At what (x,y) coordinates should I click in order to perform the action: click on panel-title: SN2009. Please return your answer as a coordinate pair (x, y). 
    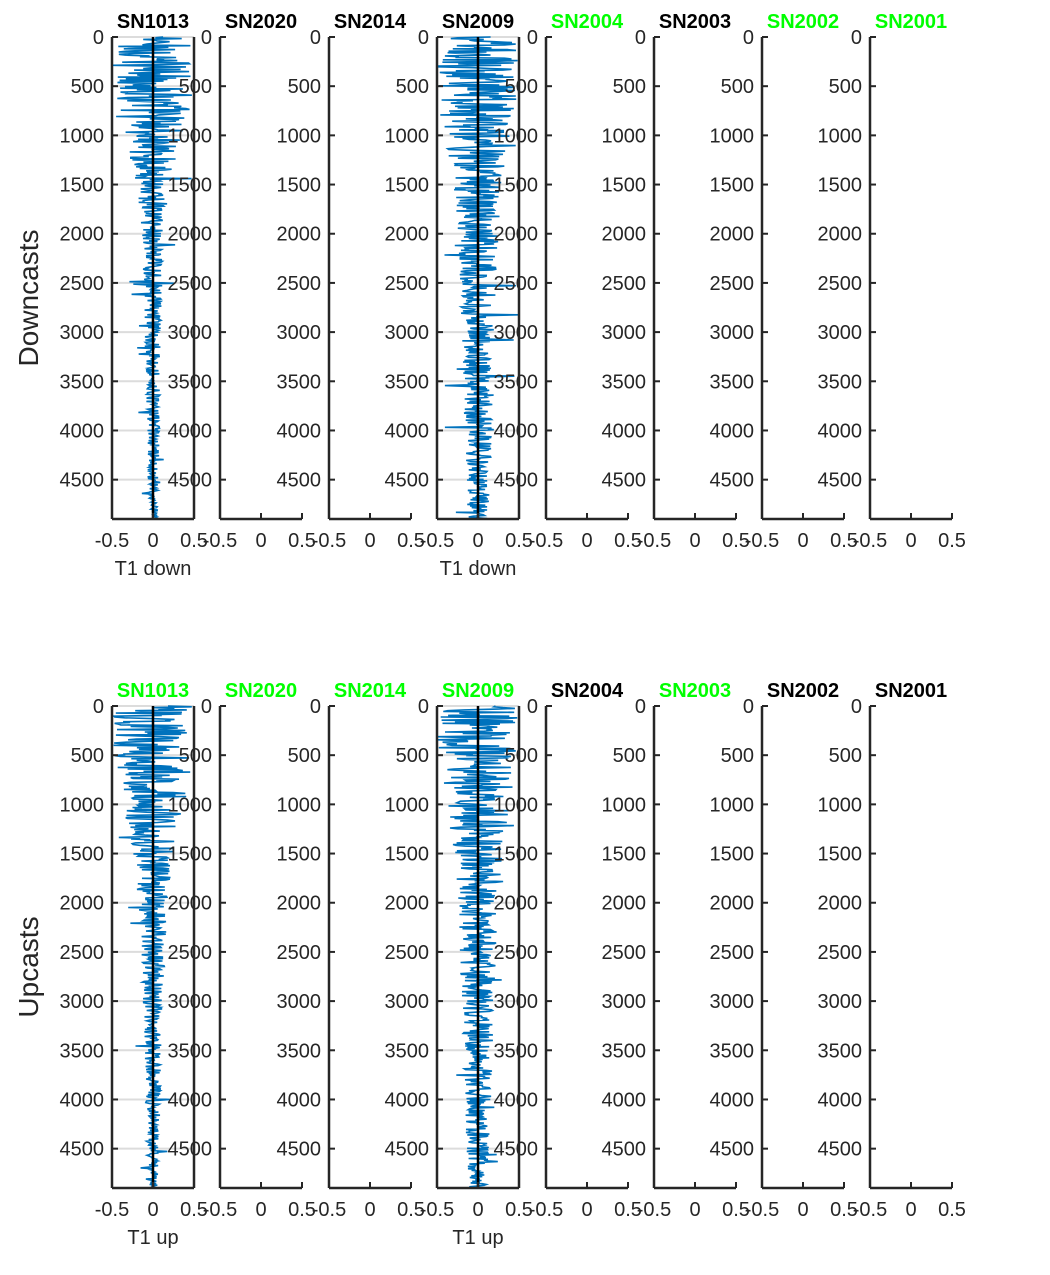
    Looking at the image, I should click on (478, 691).